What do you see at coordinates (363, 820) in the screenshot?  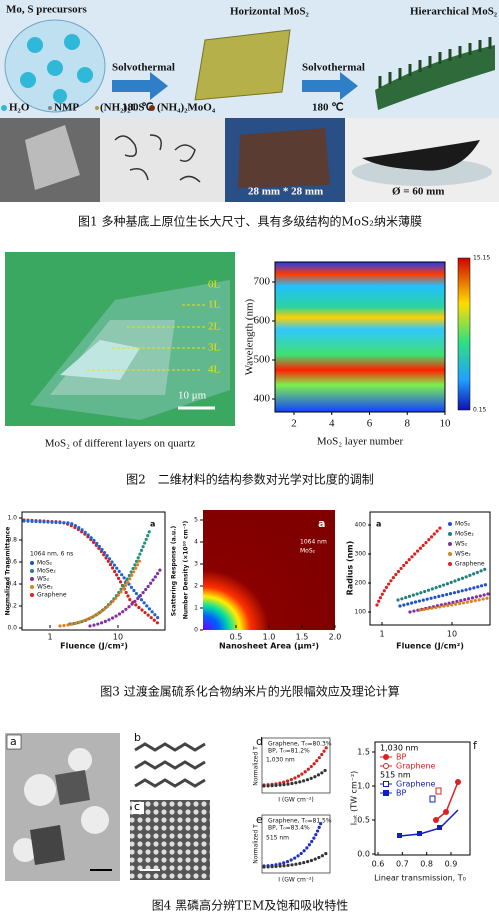 I see `y-tick-label: 0.5` at bounding box center [363, 820].